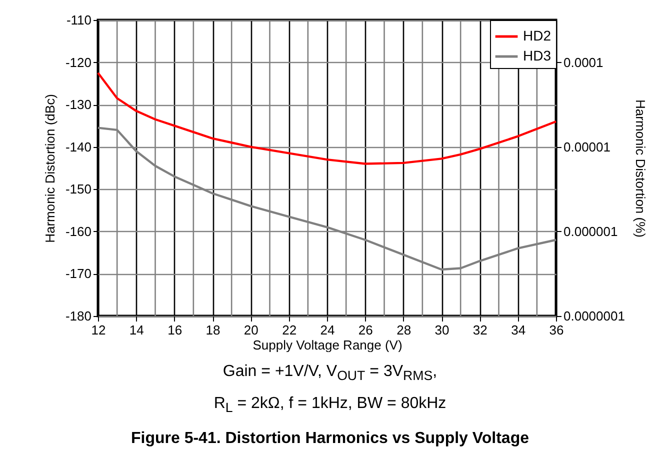 This screenshot has width=665, height=472. I want to click on x-tick-label: 24, so click(327, 330).